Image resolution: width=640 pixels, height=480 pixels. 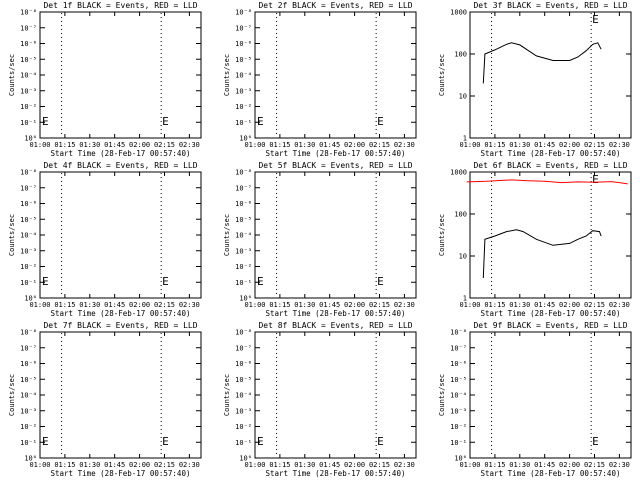 What do you see at coordinates (120, 165) in the screenshot?
I see `chart-title: Det 4f BLACK = Events, RED = LLD` at bounding box center [120, 165].